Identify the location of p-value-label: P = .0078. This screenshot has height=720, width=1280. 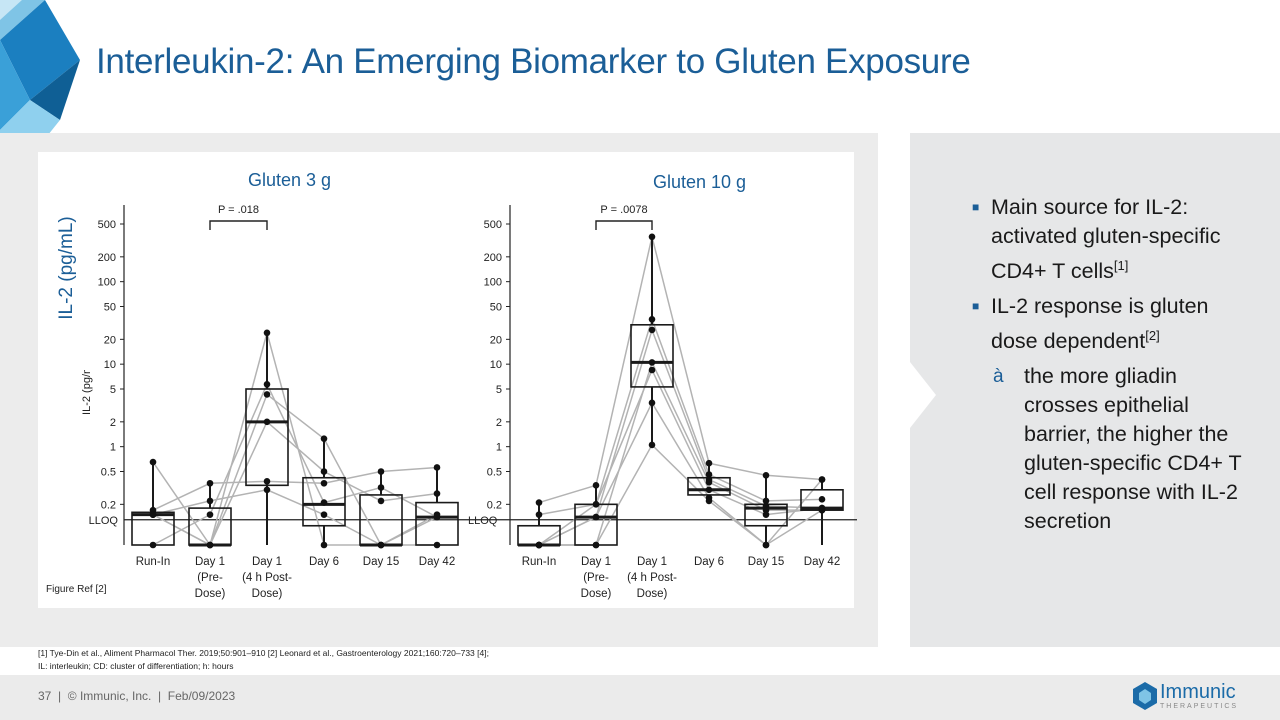
(623, 210).